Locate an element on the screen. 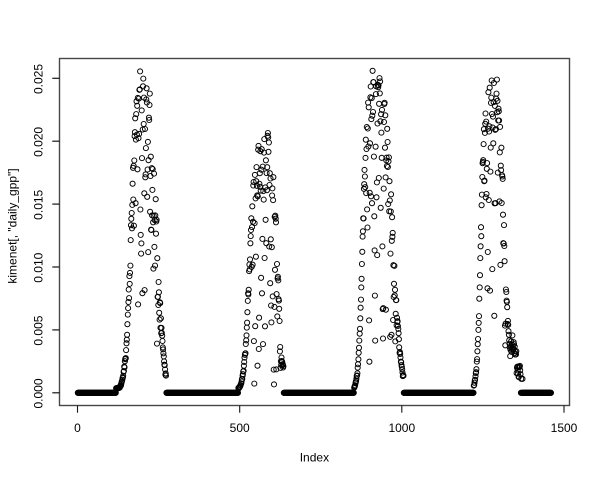 Image resolution: width=600 pixels, height=480 pixels. svg-text: 500 is located at coordinates (240, 428).